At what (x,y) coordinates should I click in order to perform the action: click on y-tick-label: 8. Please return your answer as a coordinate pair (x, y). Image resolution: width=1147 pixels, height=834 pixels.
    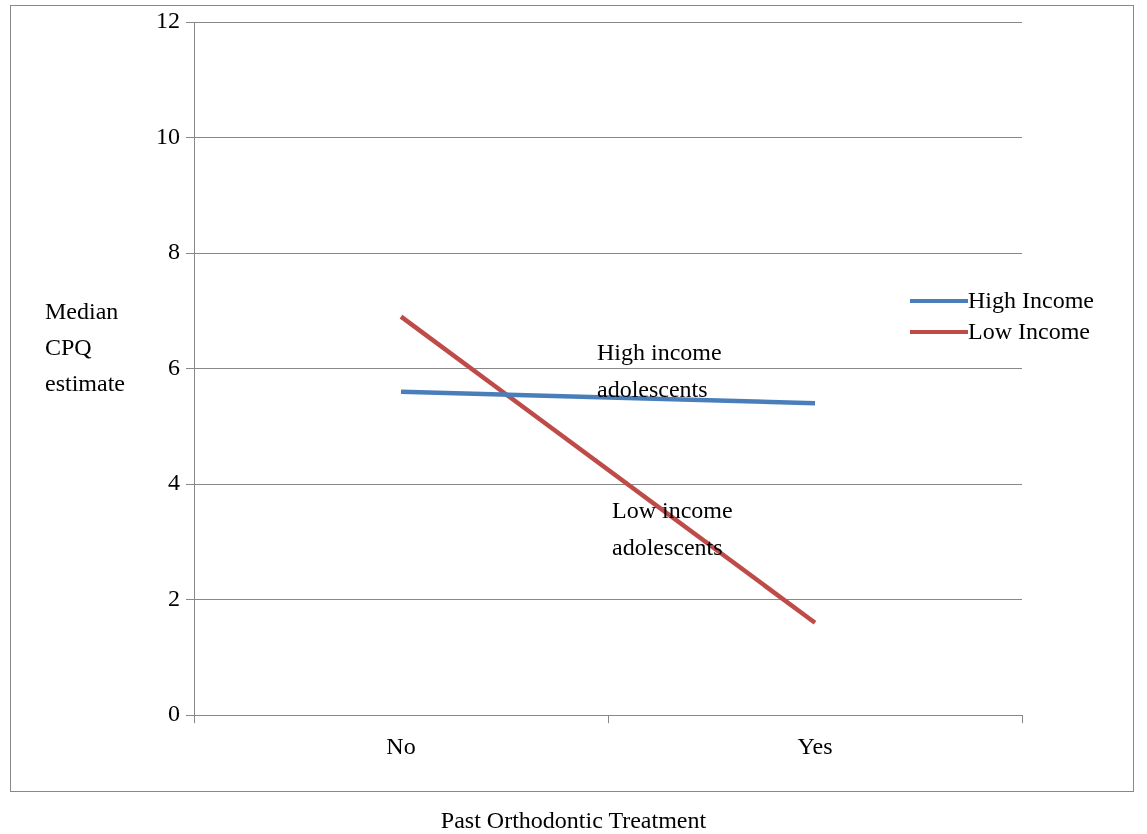
    Looking at the image, I should click on (174, 251).